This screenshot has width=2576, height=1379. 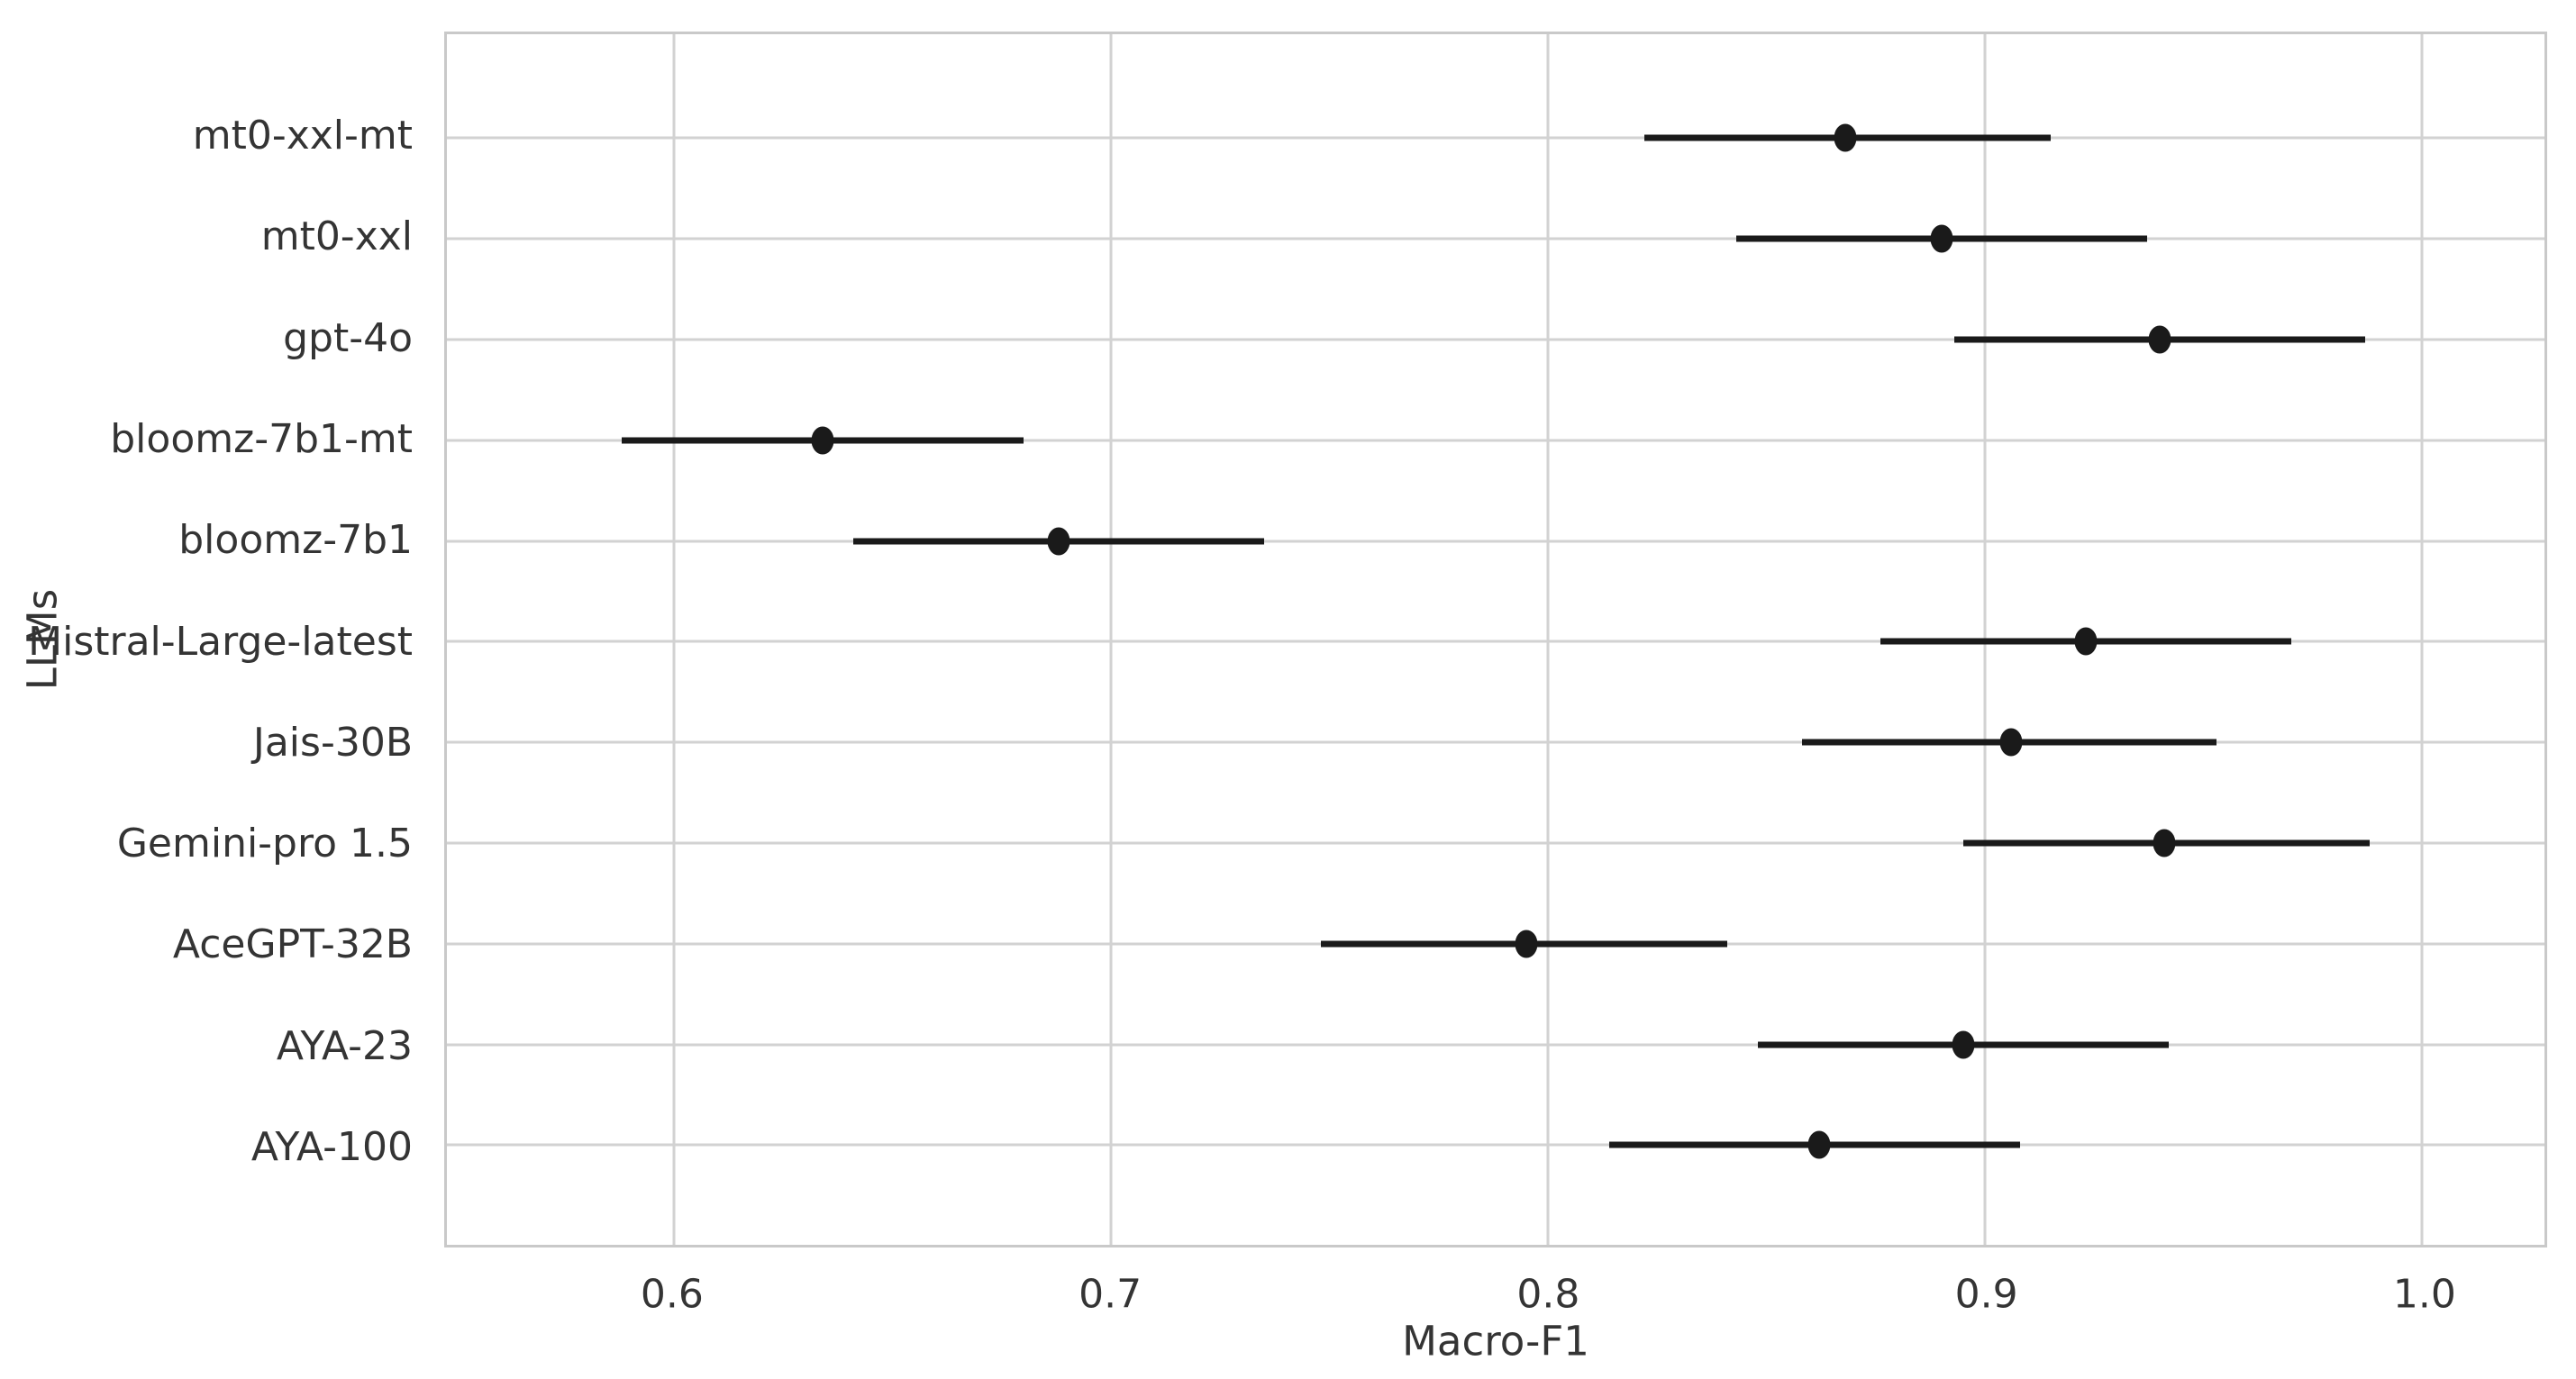 I want to click on row-gridline-bloomz-7b1, so click(x=1495, y=541).